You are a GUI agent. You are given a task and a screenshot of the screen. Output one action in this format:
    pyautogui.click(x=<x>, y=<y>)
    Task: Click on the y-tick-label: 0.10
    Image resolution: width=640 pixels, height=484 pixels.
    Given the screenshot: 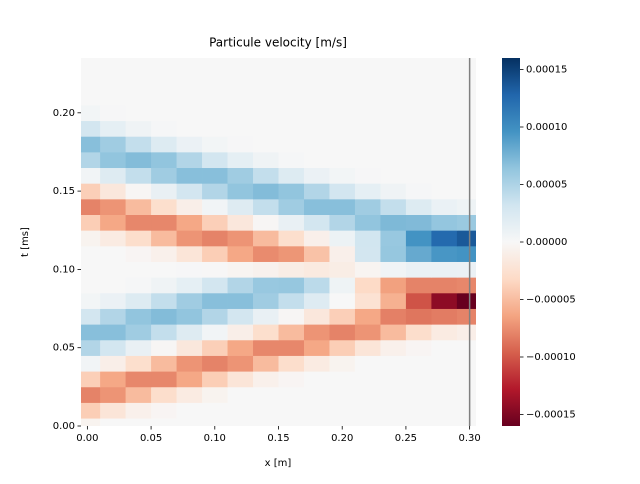 What is the action you would take?
    pyautogui.click(x=64, y=269)
    